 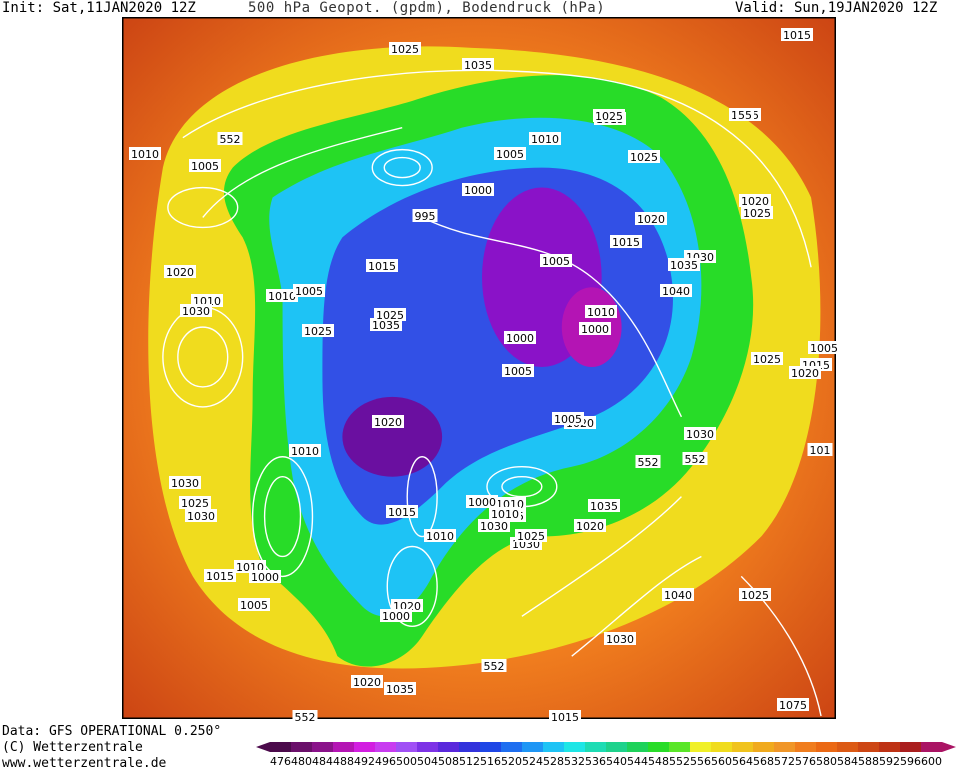 What do you see at coordinates (490, 761) in the screenshot?
I see `legend-tick-label: 516` at bounding box center [490, 761].